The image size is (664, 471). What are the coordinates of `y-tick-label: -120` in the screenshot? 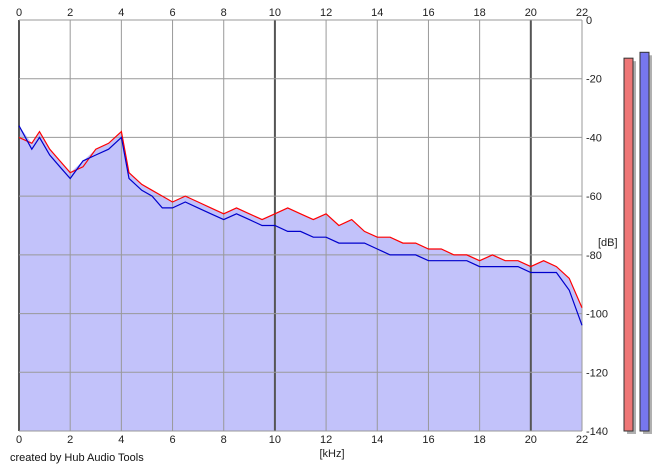 It's located at (597, 373).